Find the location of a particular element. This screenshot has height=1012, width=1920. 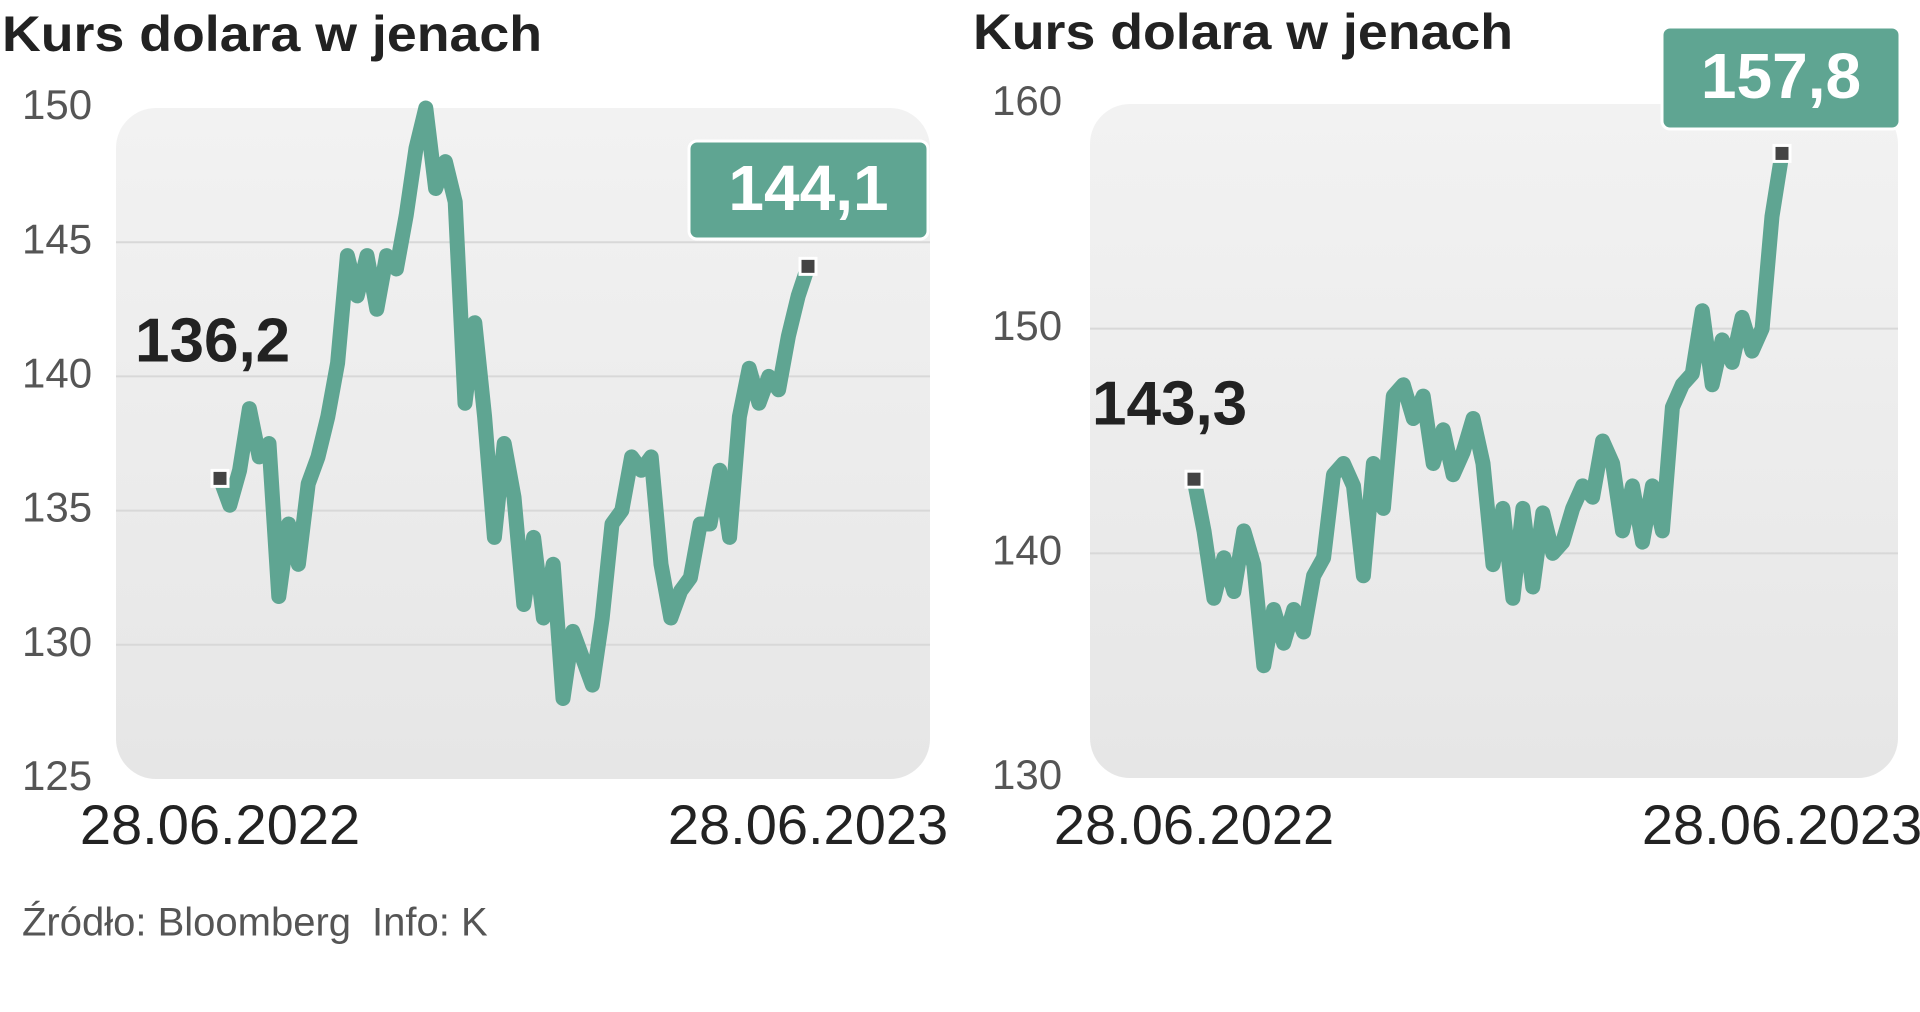

source: Źródło: Bloomberg is located at coordinates (186, 922).